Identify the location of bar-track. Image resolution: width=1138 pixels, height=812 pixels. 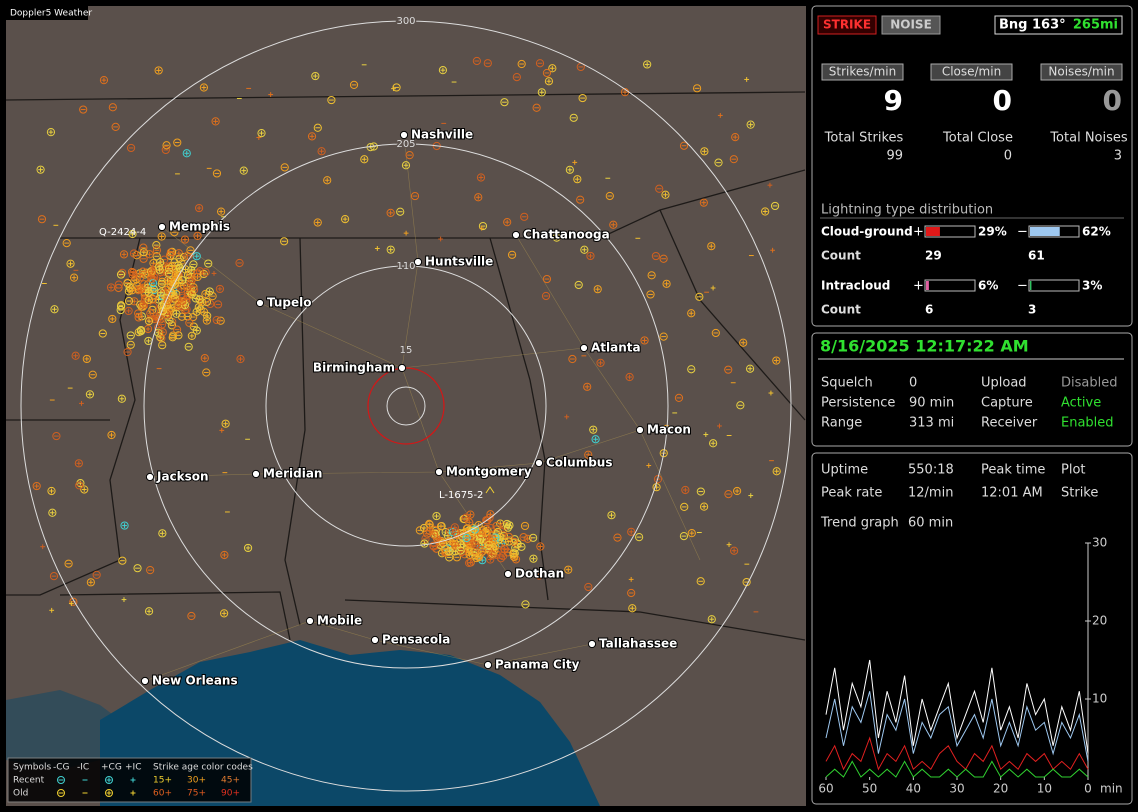
(950, 231).